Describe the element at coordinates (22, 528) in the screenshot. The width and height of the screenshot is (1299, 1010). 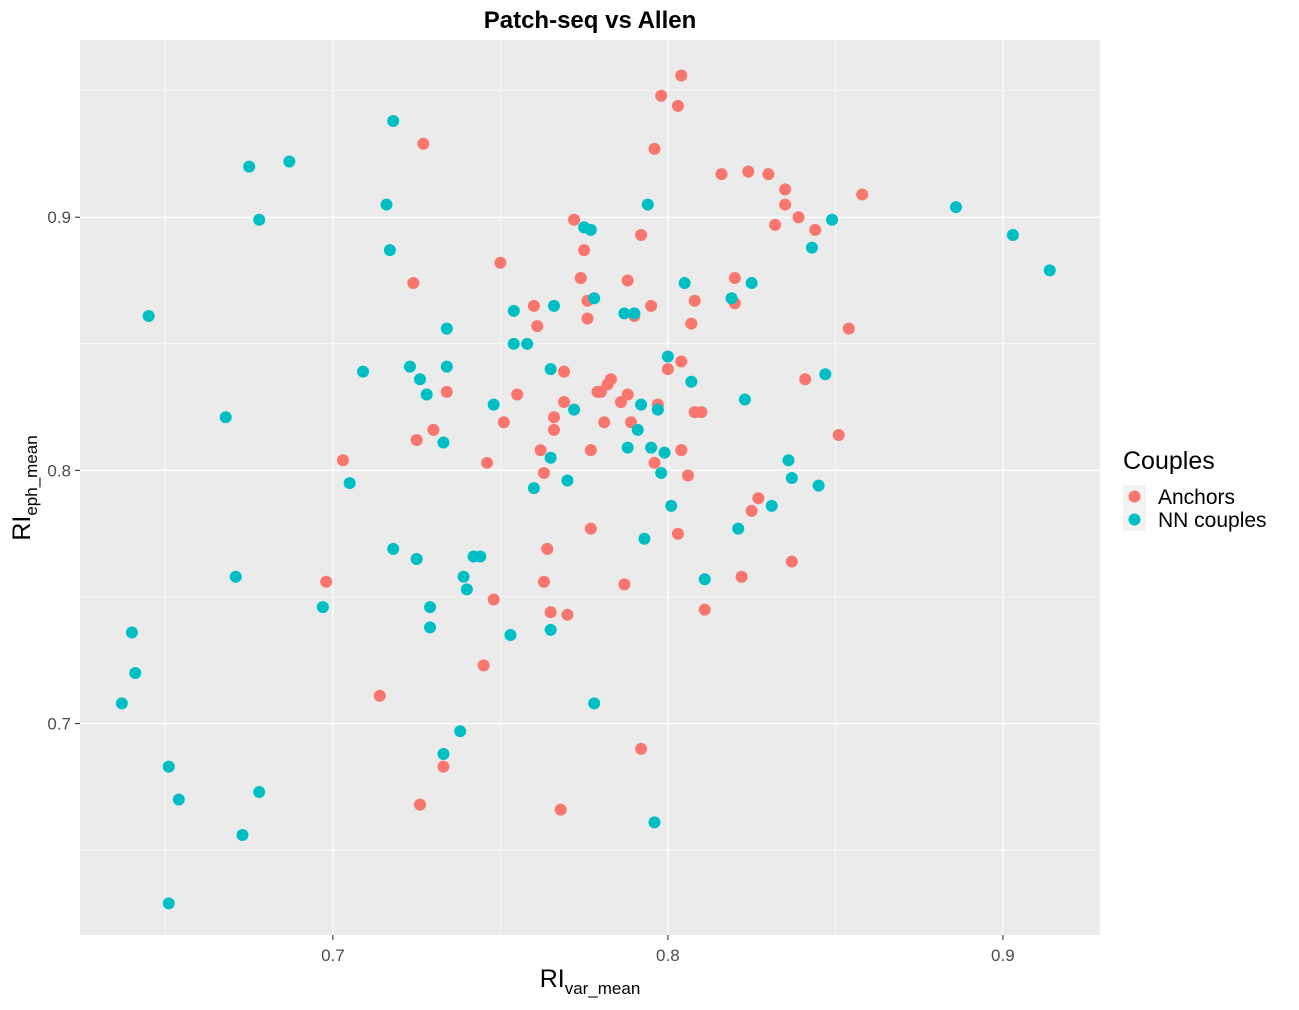
I see `y-axis-title-main: RI` at that location.